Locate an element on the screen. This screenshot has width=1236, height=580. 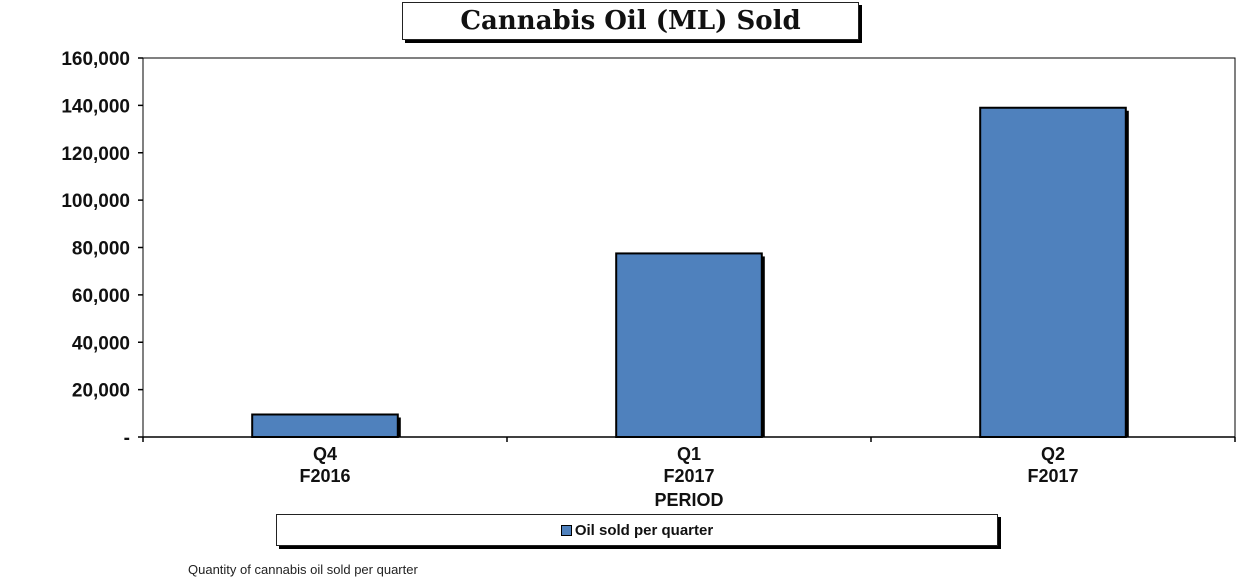
x-tick-label: Q2 F2017 is located at coordinates (1052, 465).